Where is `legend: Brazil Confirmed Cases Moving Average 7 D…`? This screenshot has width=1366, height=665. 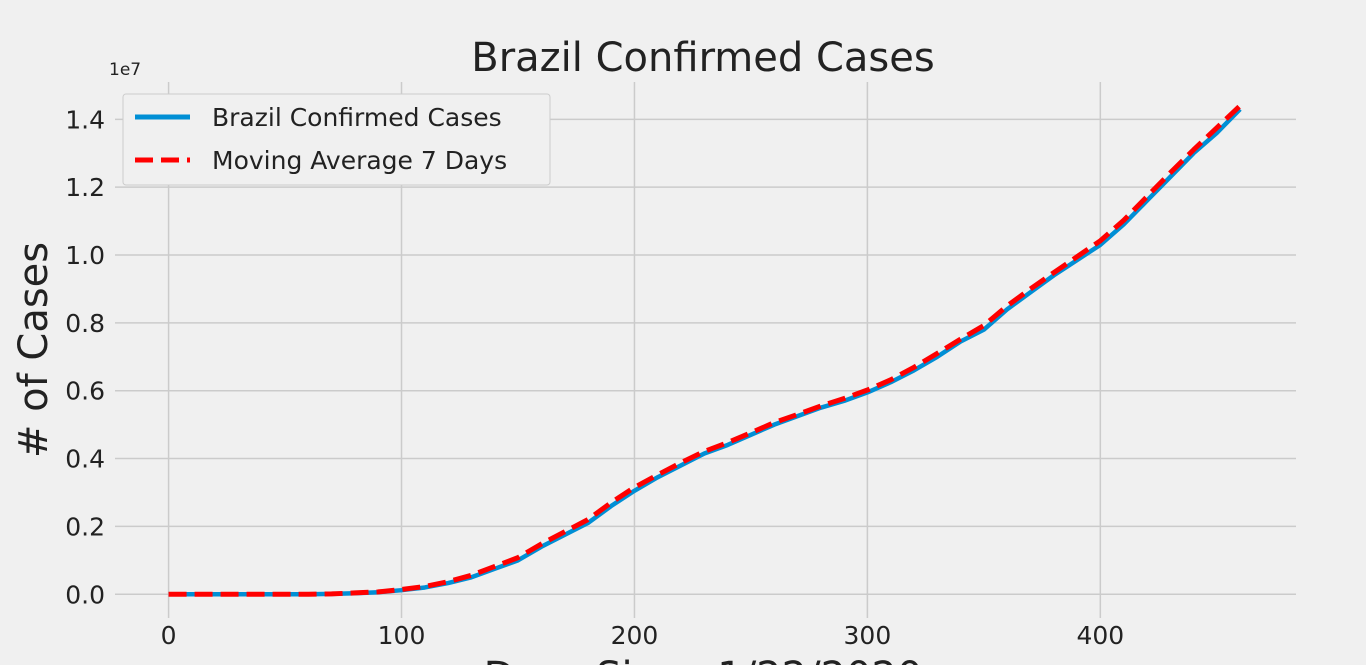
legend: Brazil Confirmed Cases Moving Average 7 D… is located at coordinates (336, 139).